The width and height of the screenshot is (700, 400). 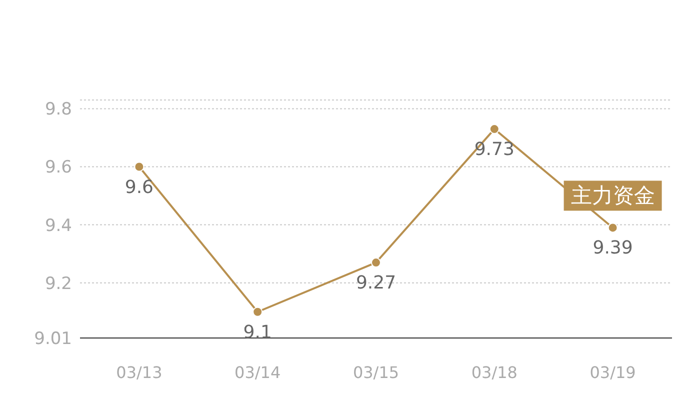 I want to click on y-tick-label: 9.2, so click(x=58, y=284).